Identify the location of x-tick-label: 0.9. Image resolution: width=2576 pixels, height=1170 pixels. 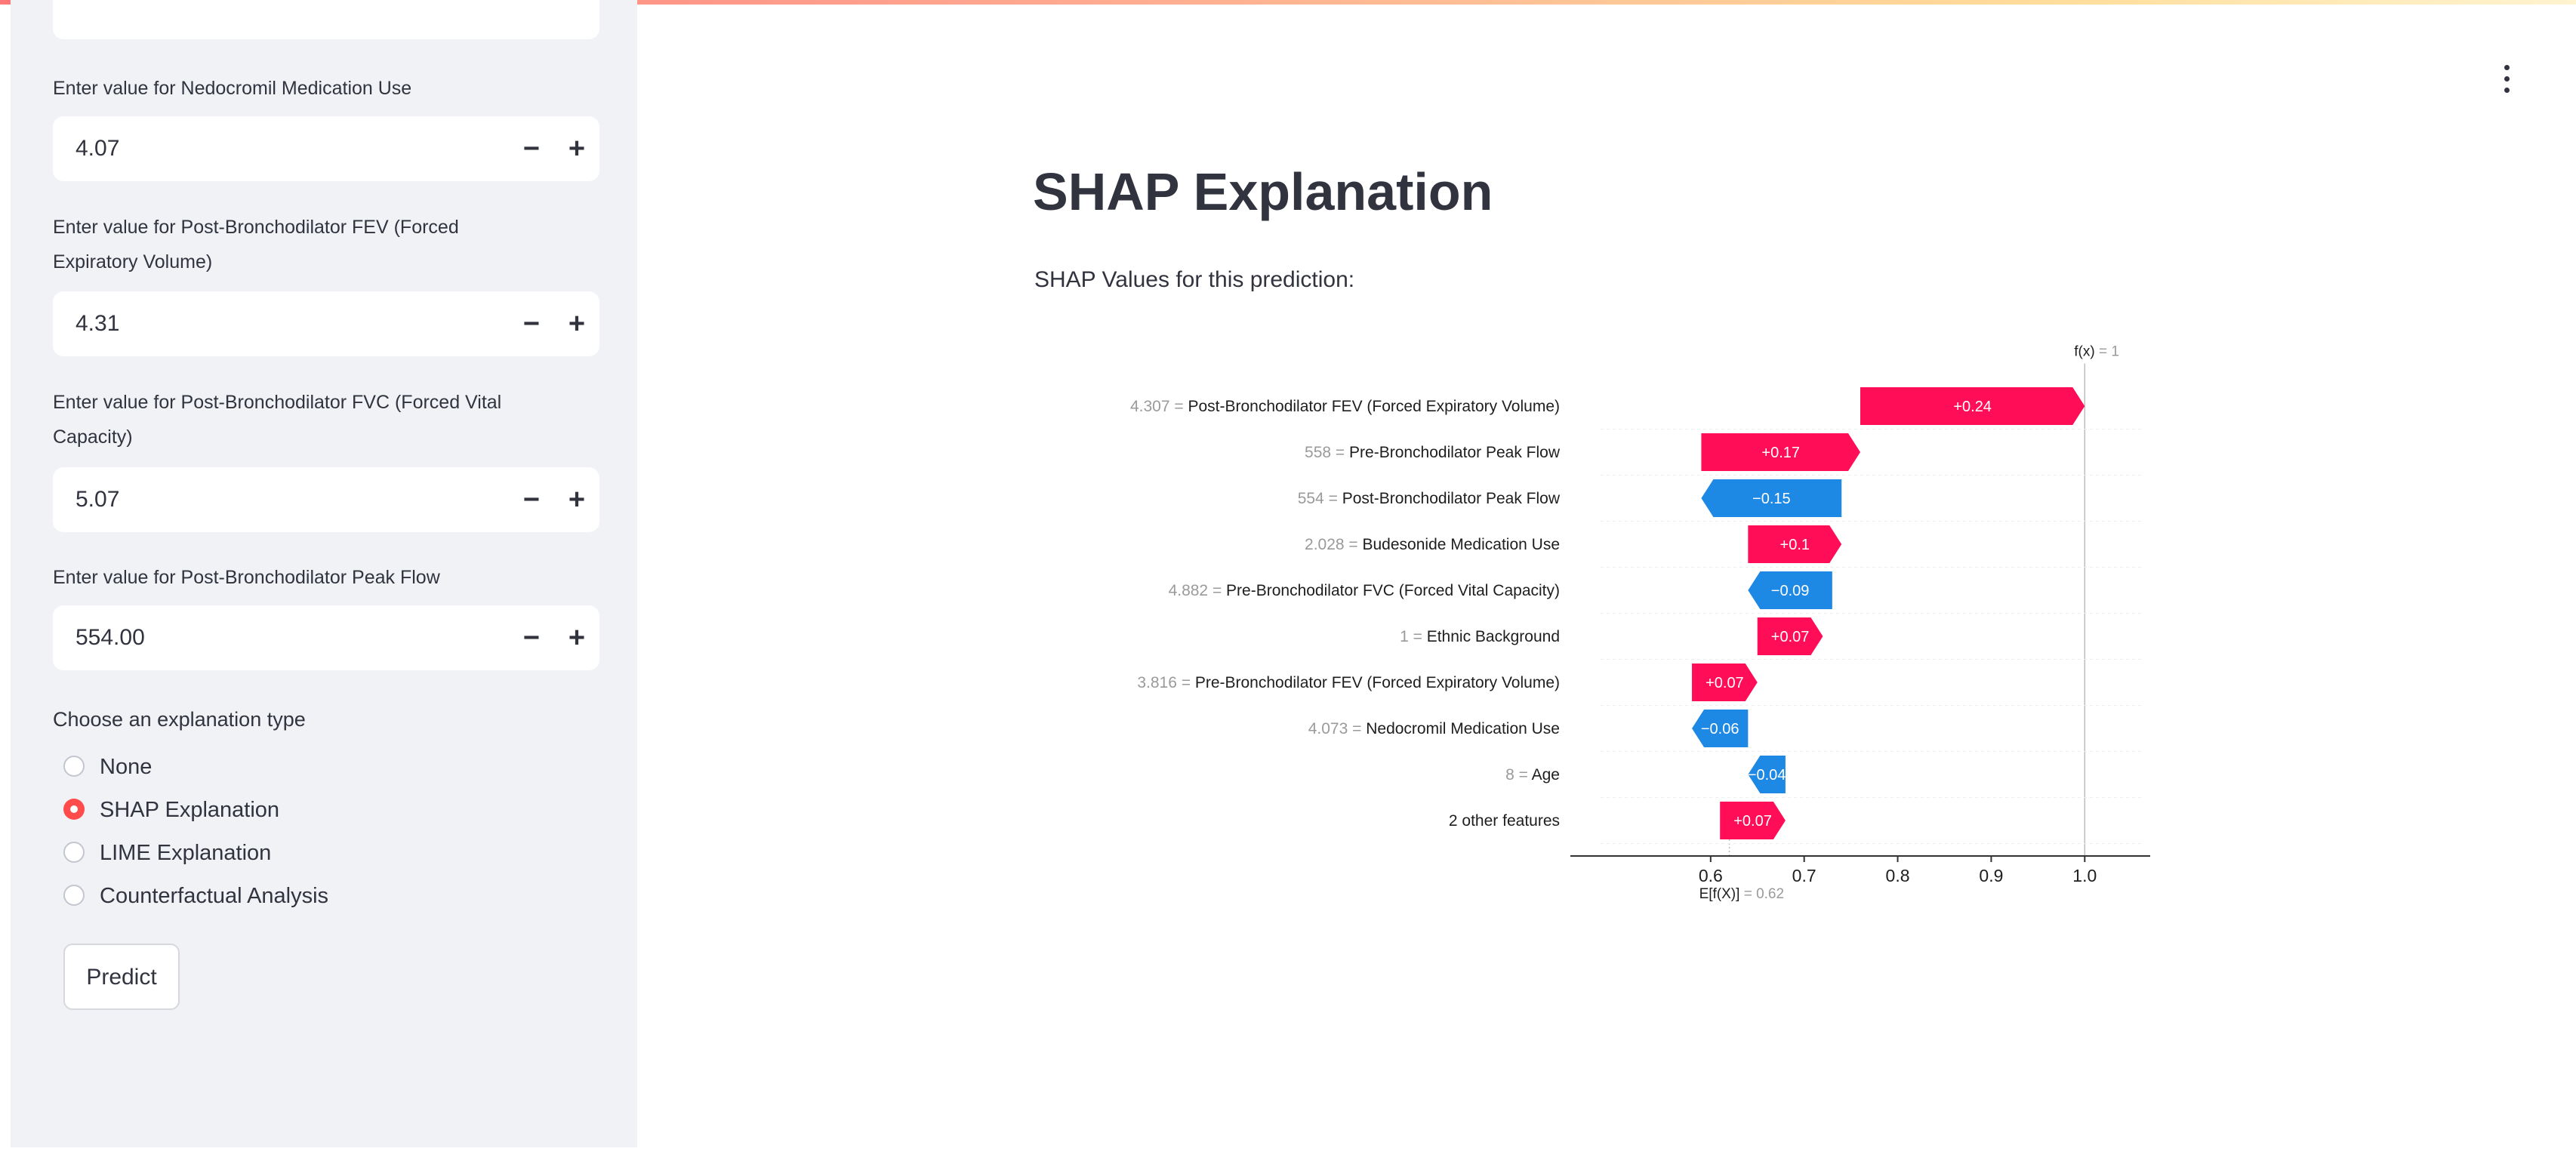
(1991, 875).